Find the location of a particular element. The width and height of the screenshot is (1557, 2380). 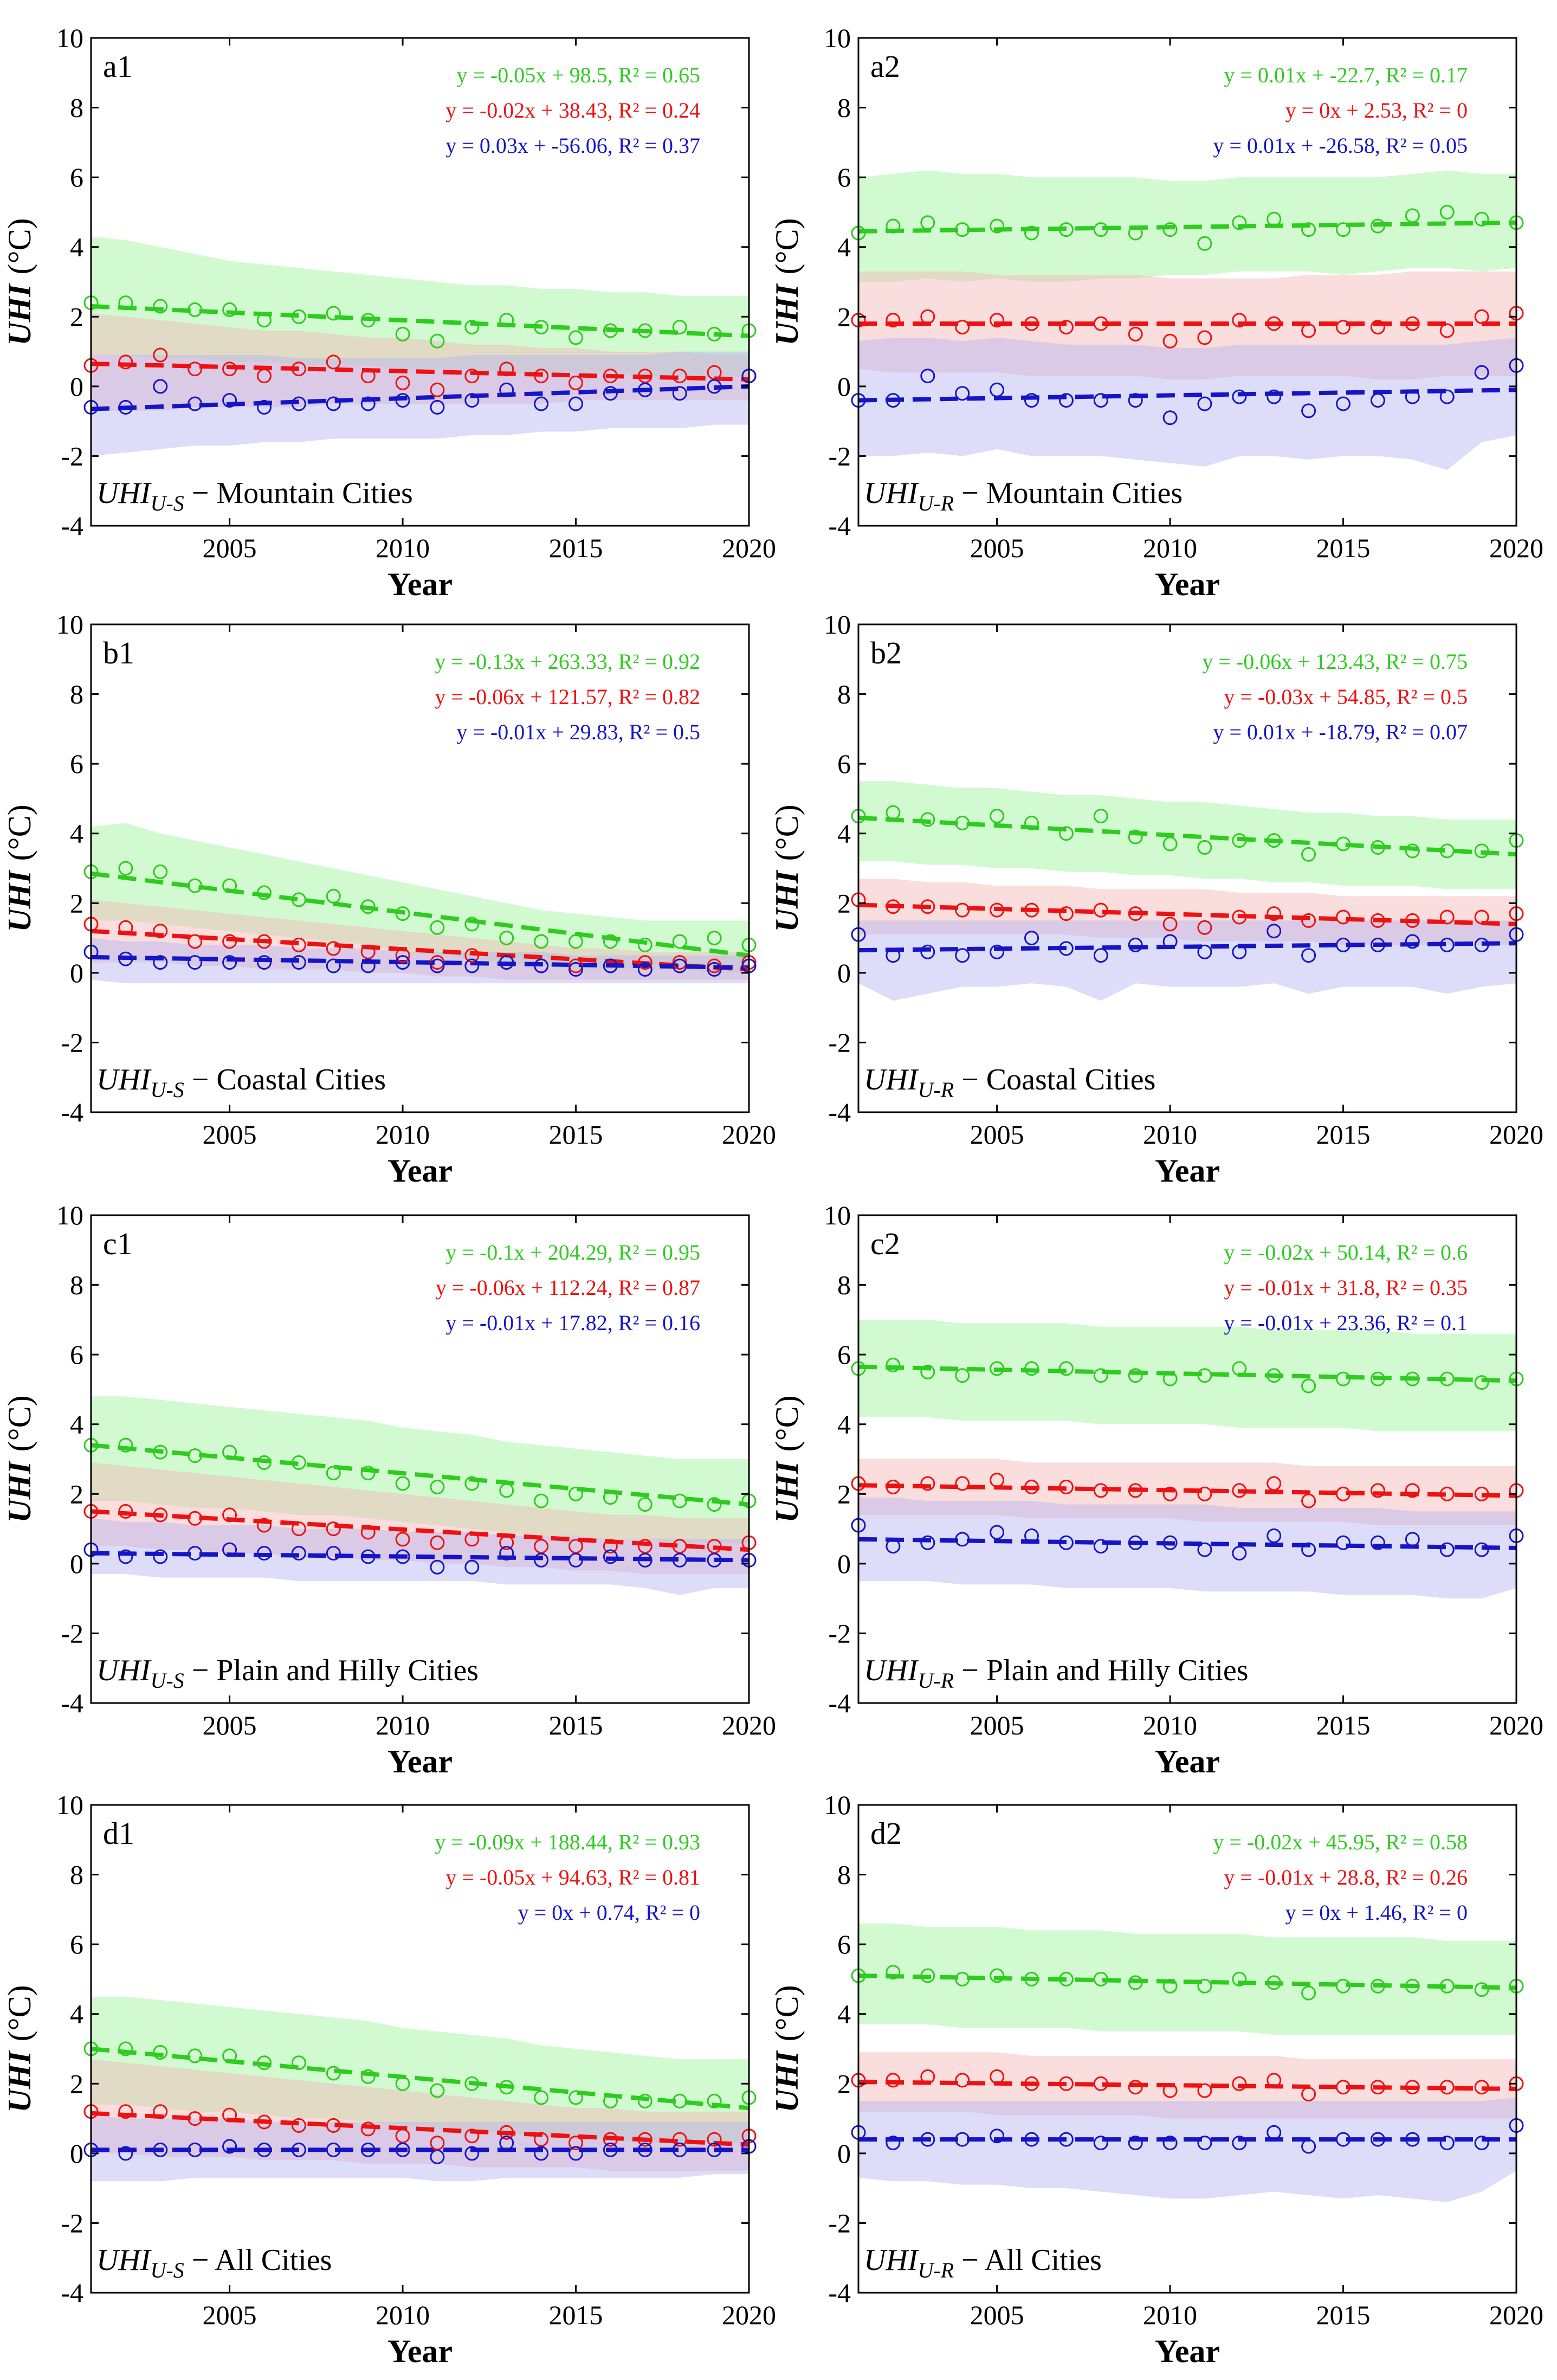

red-regression-equation: y = -0.01x + 28.8, R² = 0.26 is located at coordinates (1346, 1877).